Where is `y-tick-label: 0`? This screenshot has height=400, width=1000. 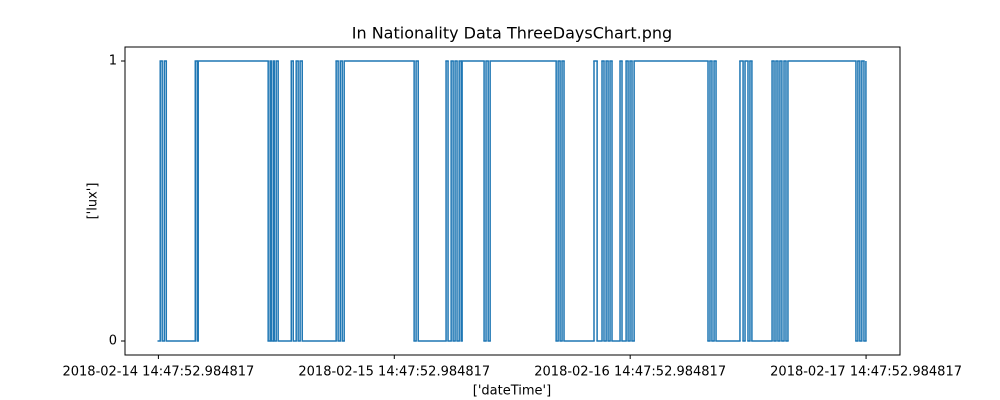
y-tick-label: 0 is located at coordinates (113, 341).